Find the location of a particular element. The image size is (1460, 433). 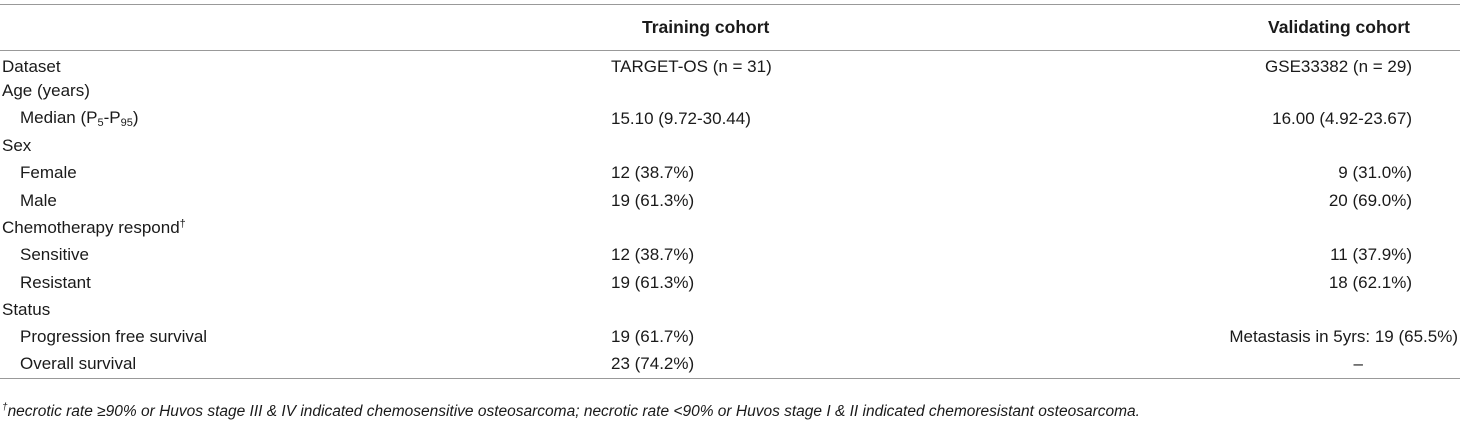

table-row-status: Status is located at coordinates (730, 309).